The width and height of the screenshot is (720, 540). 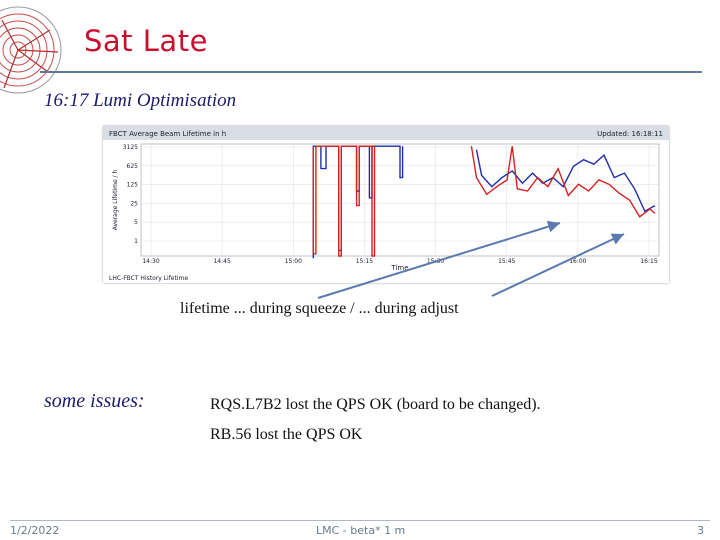 What do you see at coordinates (361, 530) in the screenshot?
I see `footer-title: LMC - beta* 1 m` at bounding box center [361, 530].